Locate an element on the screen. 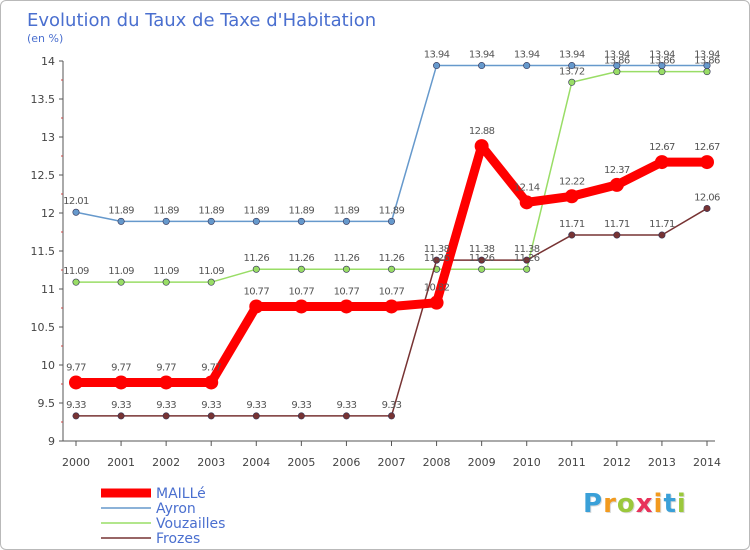 The image size is (750, 550). proxiti-logo: Proxiti is located at coordinates (635, 507).